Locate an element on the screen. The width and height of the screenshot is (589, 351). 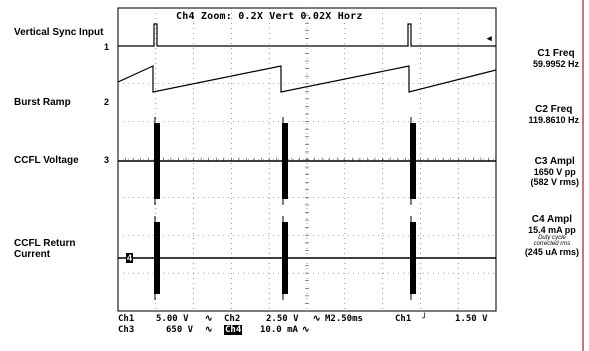
meas-c4-title: C4 Ampl is located at coordinates (551, 219).